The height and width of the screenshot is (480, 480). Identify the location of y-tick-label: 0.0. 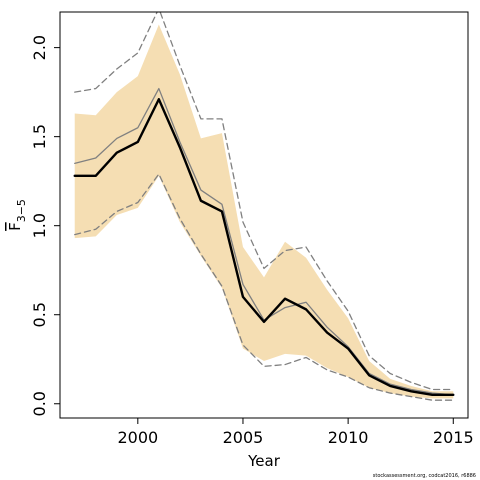
(39, 403).